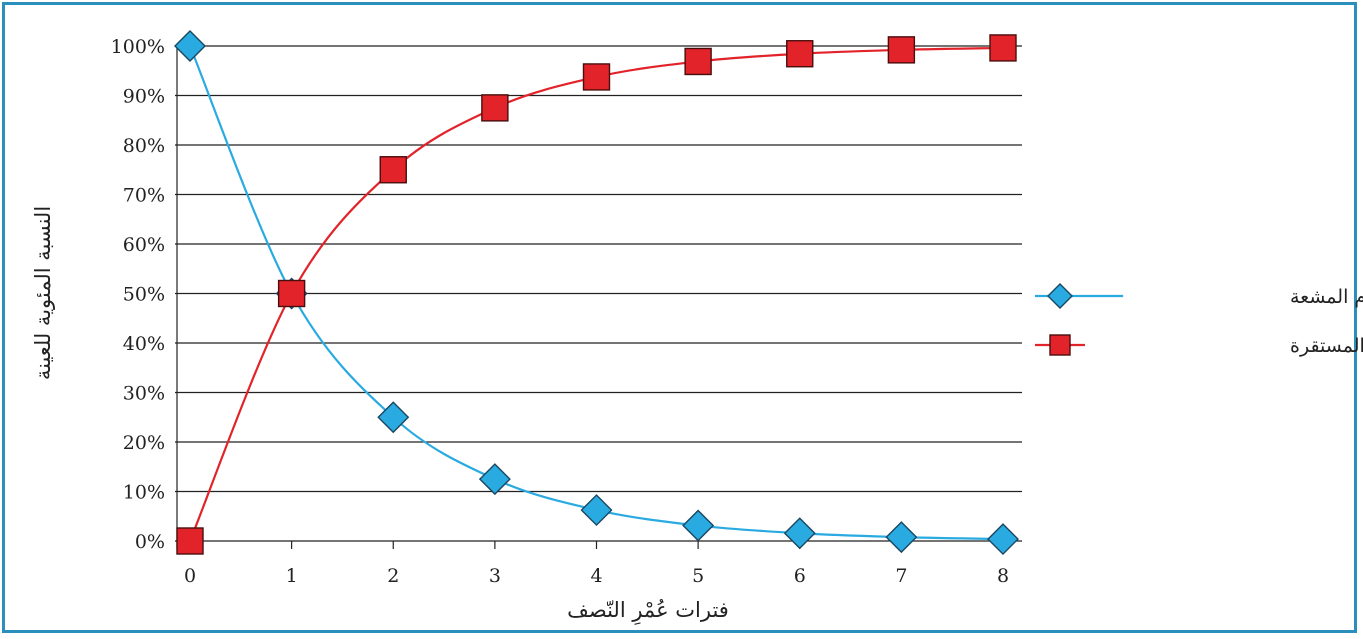  Describe the element at coordinates (596, 576) in the screenshot. I see `x-tick-label: 4` at that location.